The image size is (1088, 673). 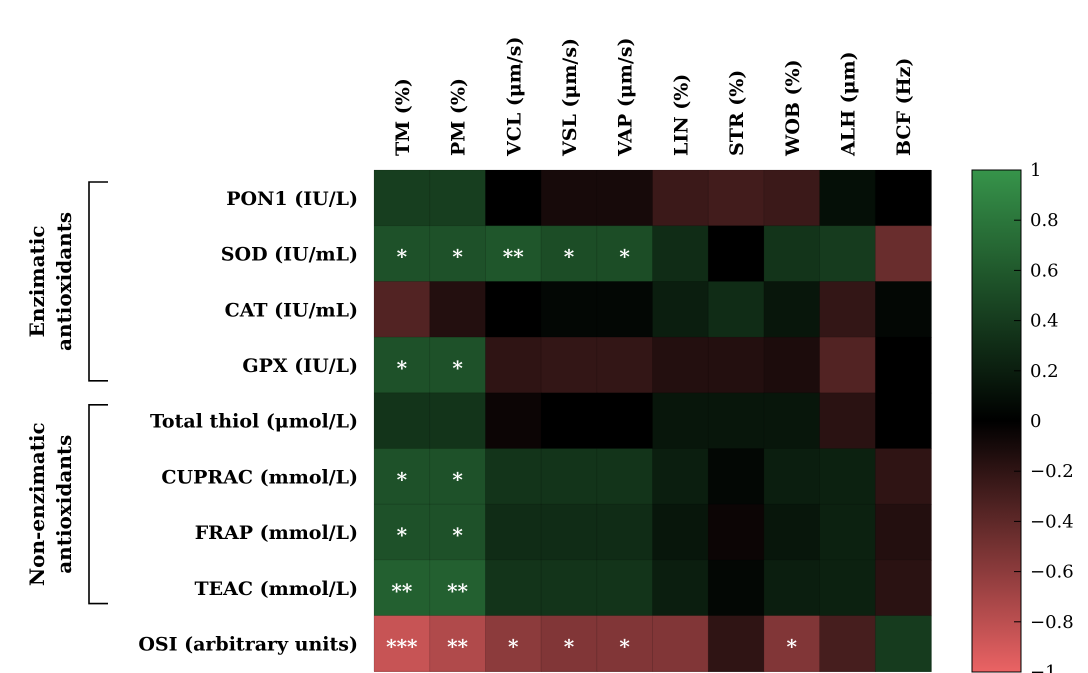 What do you see at coordinates (793, 108) in the screenshot?
I see `column-label: WOB (%)` at bounding box center [793, 108].